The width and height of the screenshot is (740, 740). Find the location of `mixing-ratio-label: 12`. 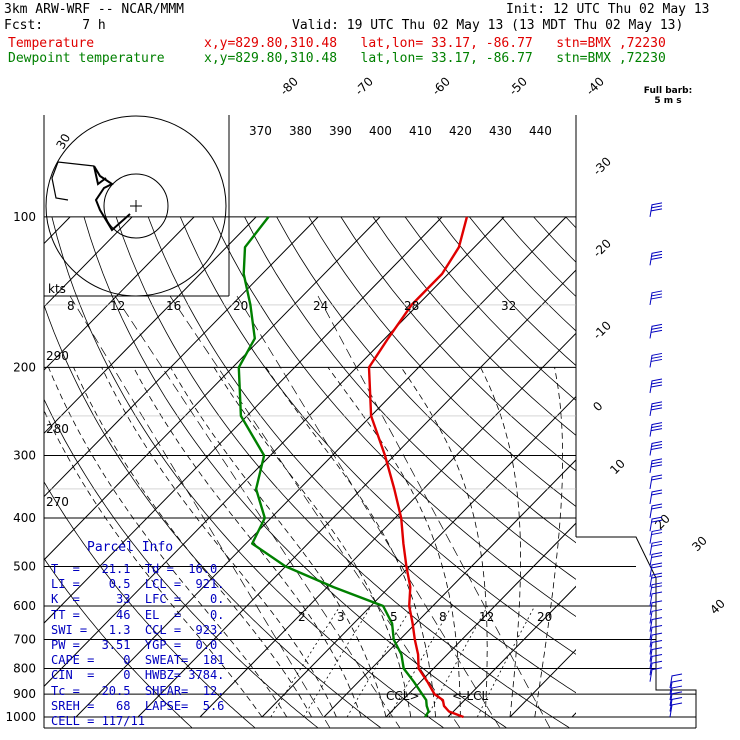

mixing-ratio-label: 12 is located at coordinates (486, 617).